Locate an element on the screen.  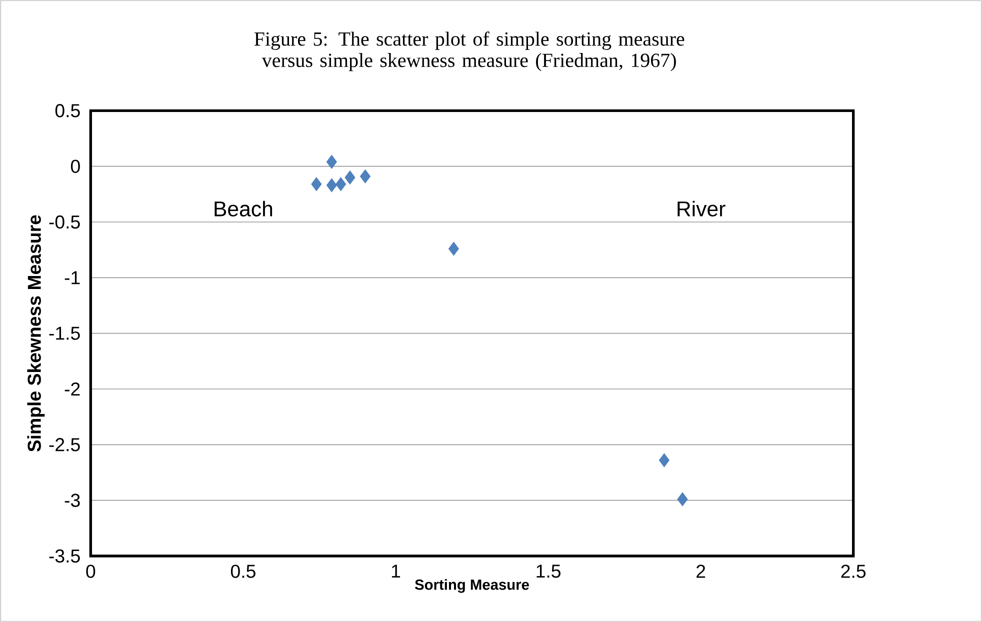
y-tick-label: -3 is located at coordinates (72, 500).